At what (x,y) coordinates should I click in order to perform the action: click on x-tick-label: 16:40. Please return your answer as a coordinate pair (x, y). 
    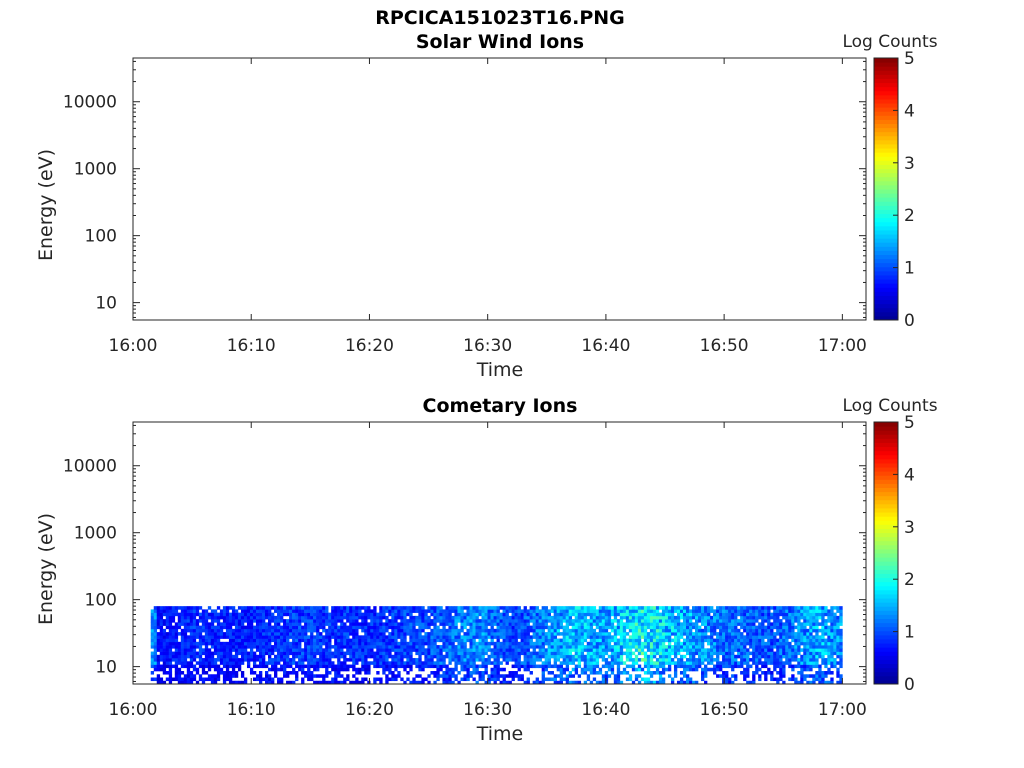
    Looking at the image, I should click on (605, 346).